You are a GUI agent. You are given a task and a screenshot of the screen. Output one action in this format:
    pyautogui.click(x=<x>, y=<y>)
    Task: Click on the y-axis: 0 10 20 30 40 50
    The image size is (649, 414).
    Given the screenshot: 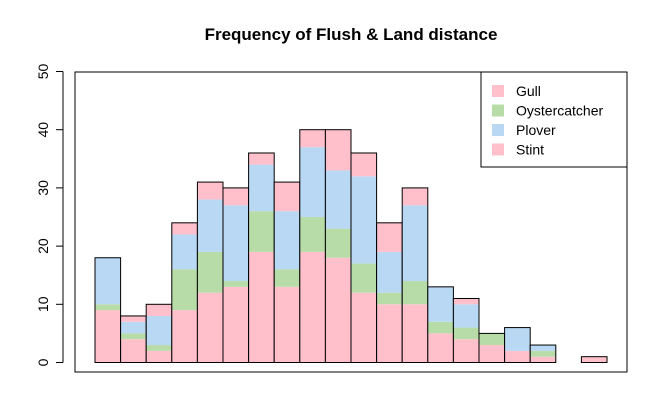 What is the action you would take?
    pyautogui.click(x=49, y=215)
    